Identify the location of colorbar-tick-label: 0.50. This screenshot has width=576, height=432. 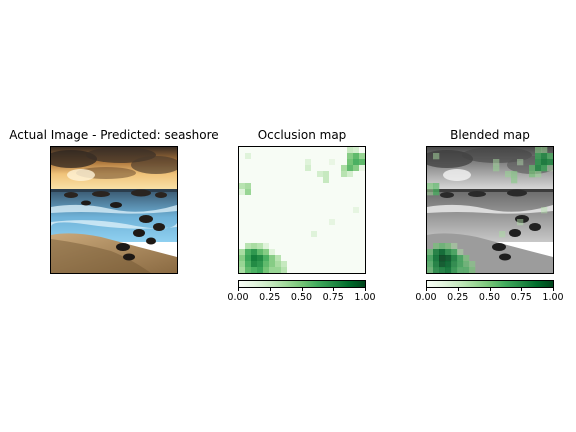
(489, 297).